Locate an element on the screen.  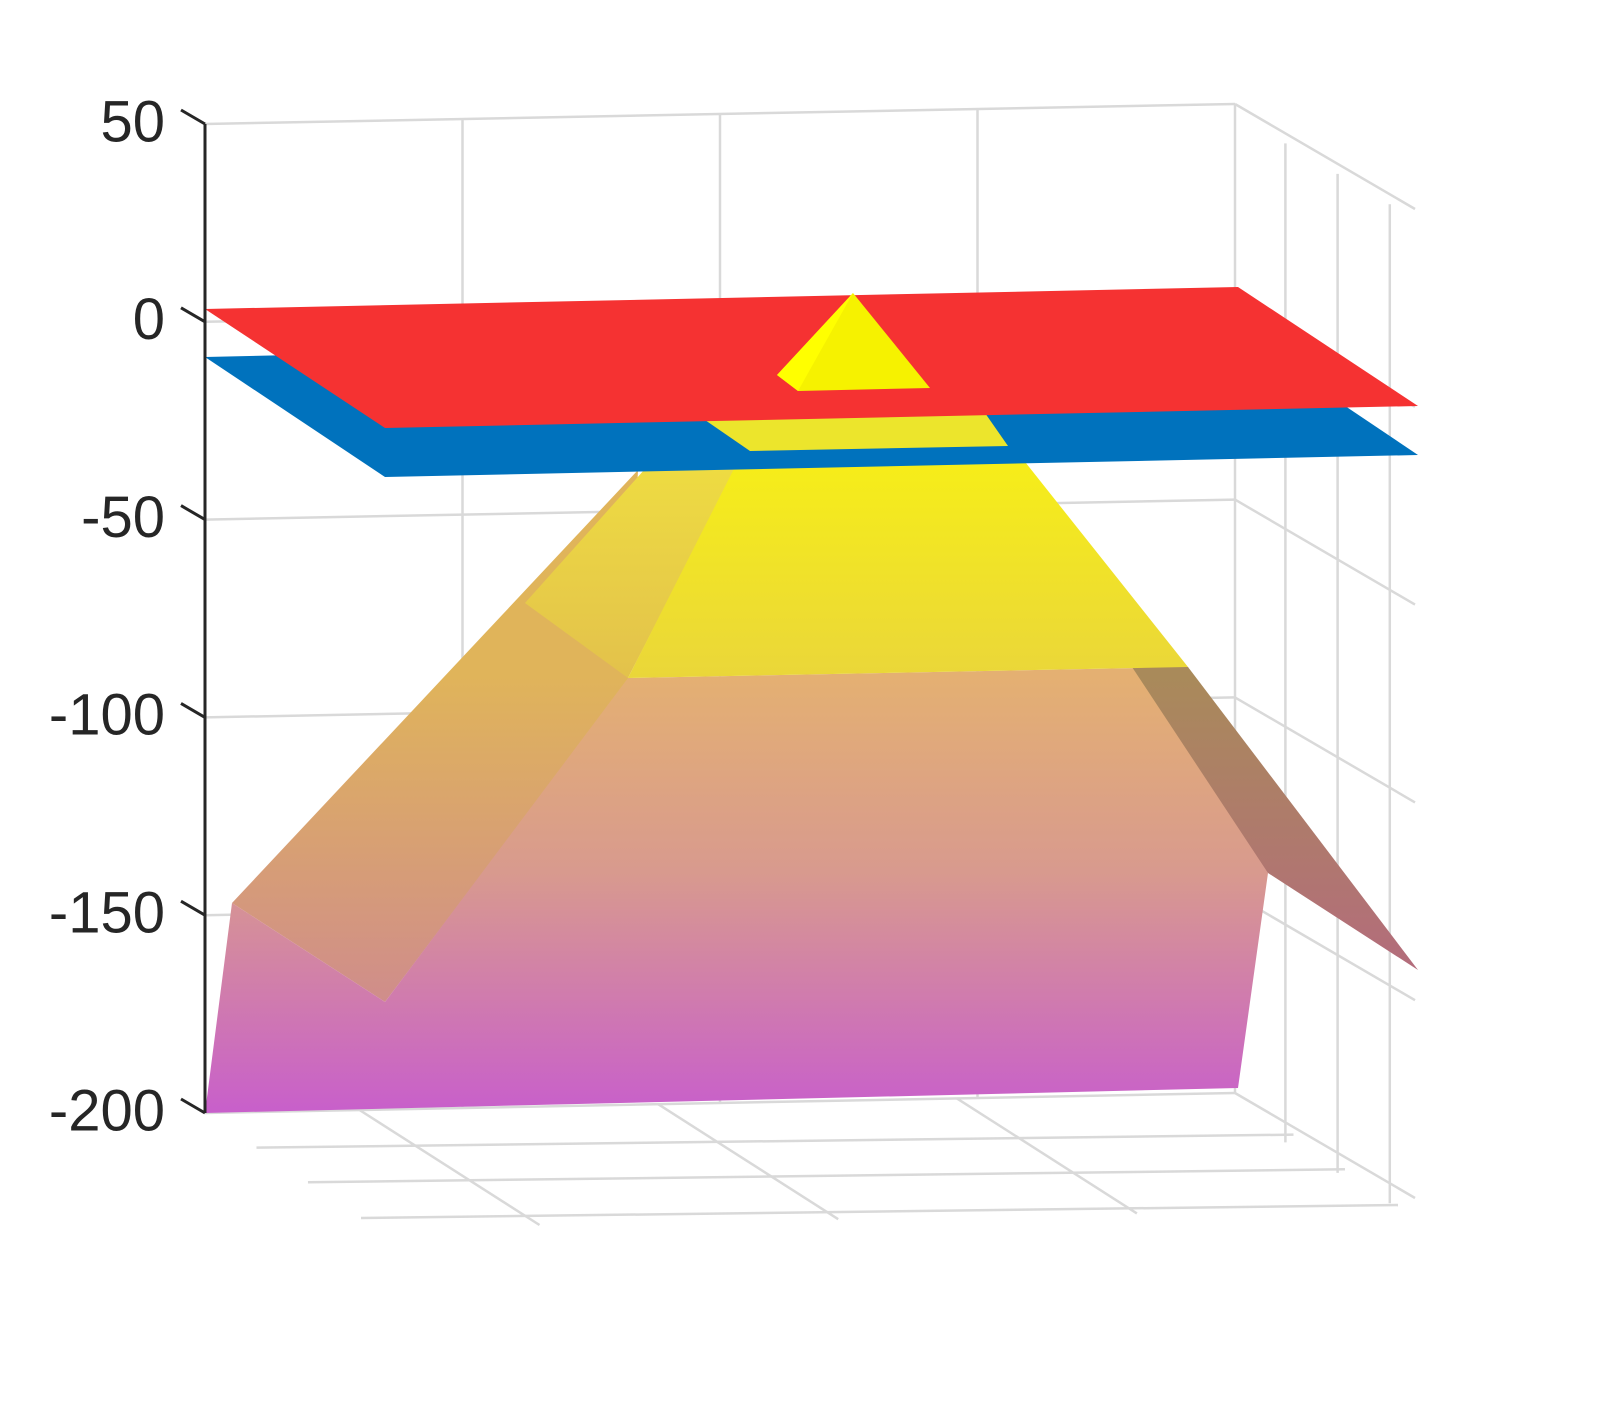
pyramid-left-upper-face is located at coordinates (635, 564).